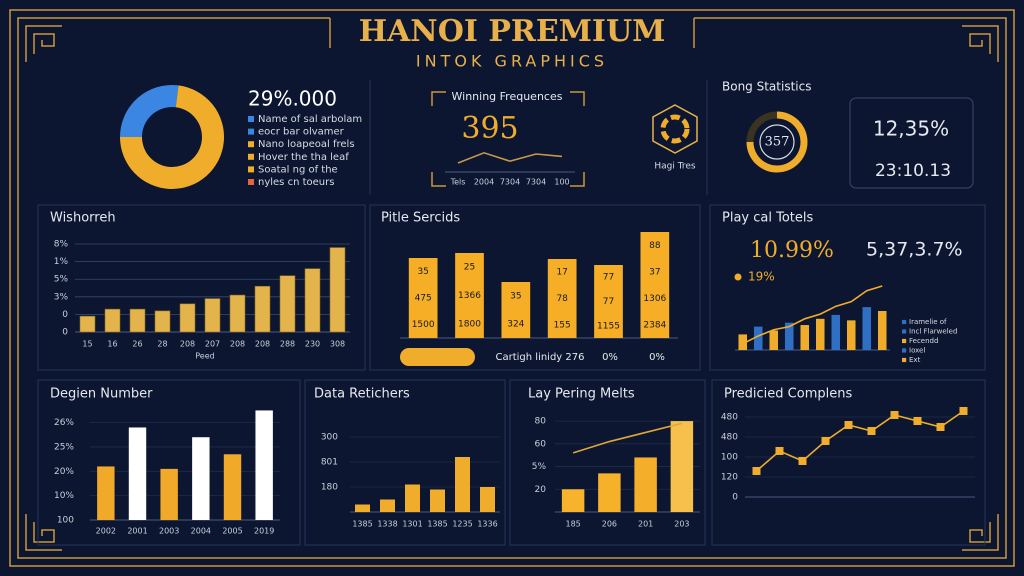 The height and width of the screenshot is (576, 1024). What do you see at coordinates (61, 262) in the screenshot?
I see `y-tick-label: 1%` at bounding box center [61, 262].